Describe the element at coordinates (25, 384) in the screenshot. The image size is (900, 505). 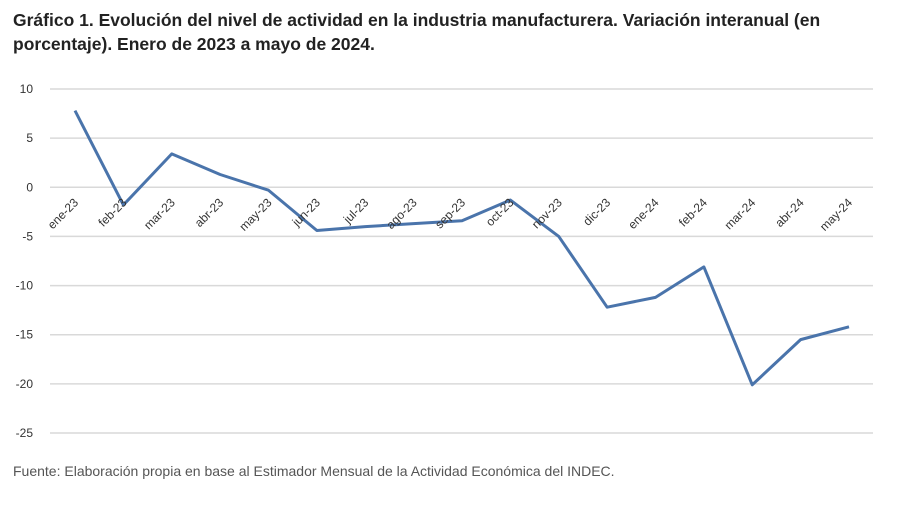
I see `y-tick-label: -20` at that location.